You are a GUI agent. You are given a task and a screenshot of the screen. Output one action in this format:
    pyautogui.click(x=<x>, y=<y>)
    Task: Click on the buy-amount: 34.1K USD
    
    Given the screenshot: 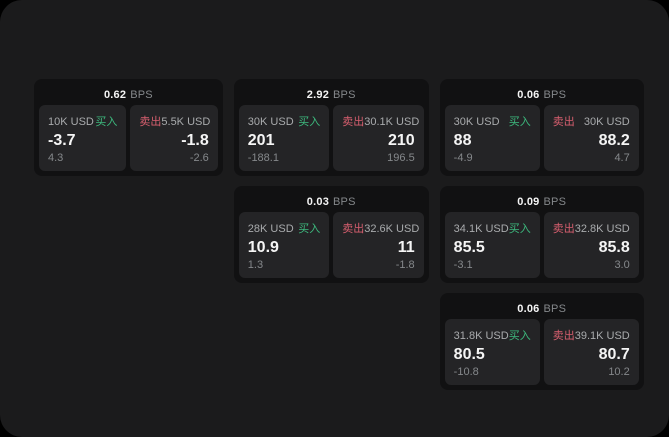 What is the action you would take?
    pyautogui.click(x=481, y=229)
    